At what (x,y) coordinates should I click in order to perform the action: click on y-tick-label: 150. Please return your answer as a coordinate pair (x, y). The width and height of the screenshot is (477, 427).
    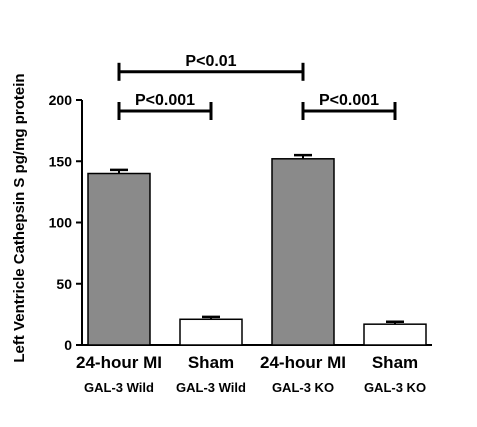
    Looking at the image, I should click on (61, 161).